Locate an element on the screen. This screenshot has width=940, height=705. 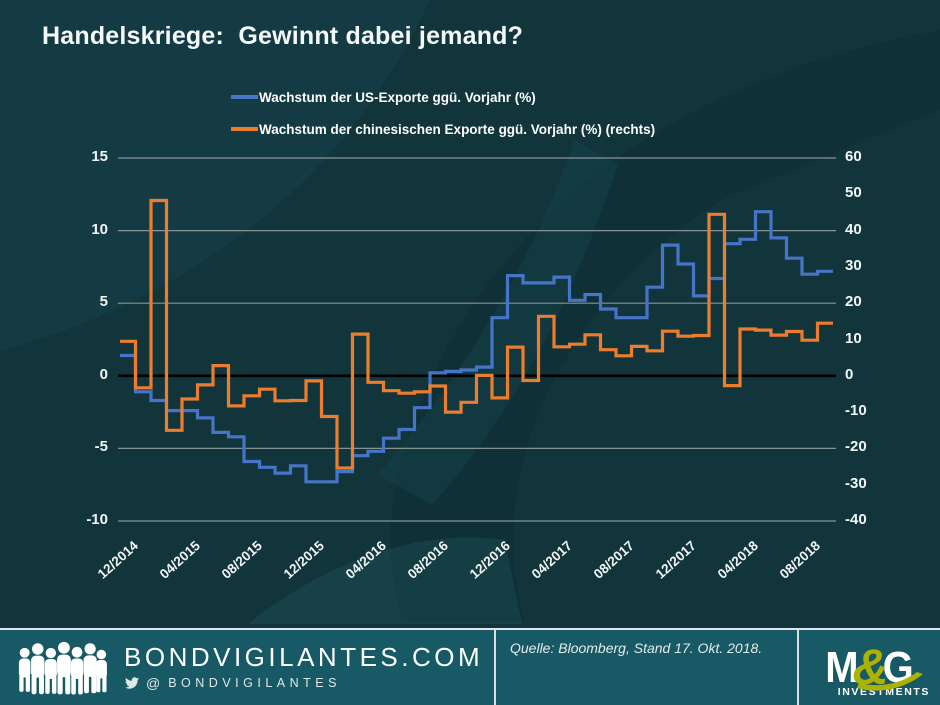
x-axis-tick: 12/2014 is located at coordinates (118, 559).